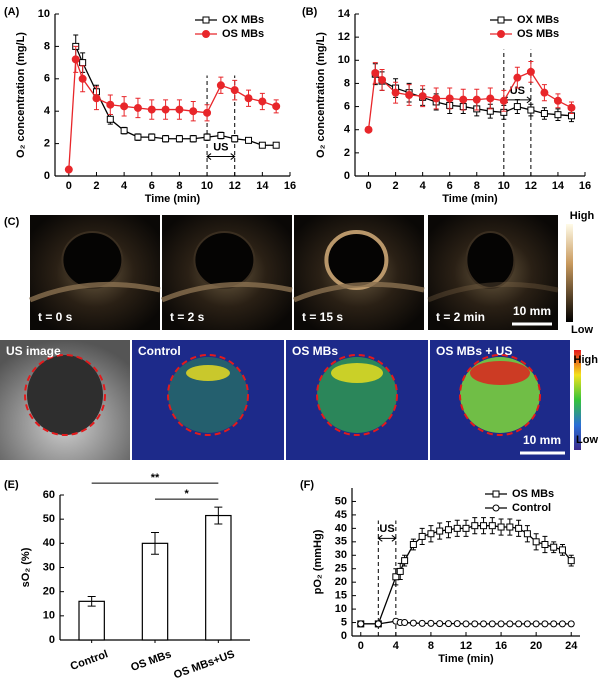 This screenshot has height=683, width=600. What do you see at coordinates (55, 317) in the screenshot?
I see `frame-label: t = 0 s` at bounding box center [55, 317].